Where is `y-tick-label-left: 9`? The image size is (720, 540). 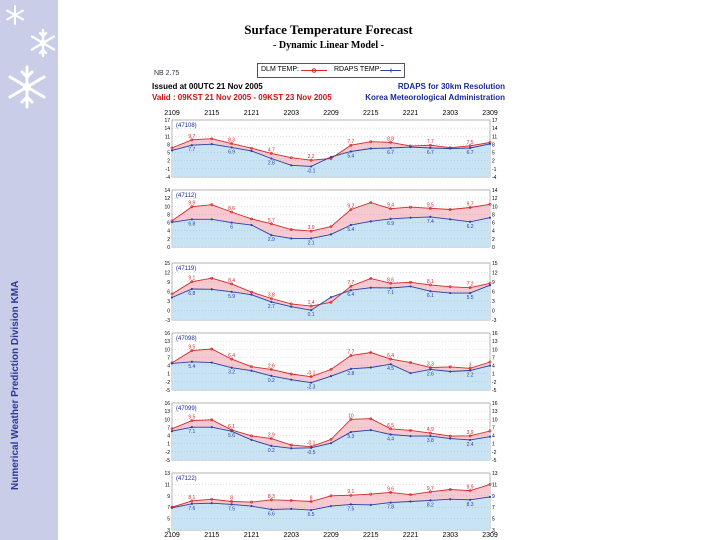 y-tick-label-left: 9 is located at coordinates (168, 497).